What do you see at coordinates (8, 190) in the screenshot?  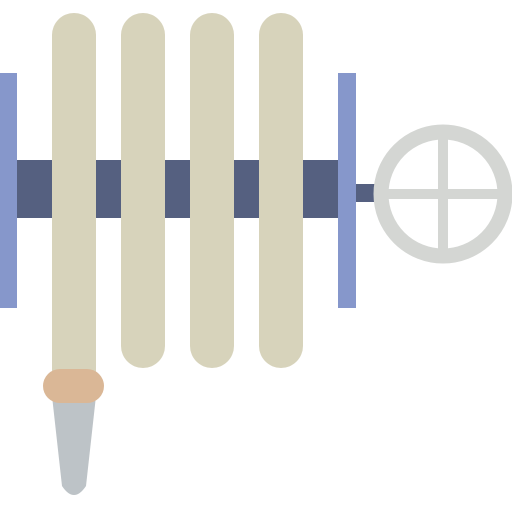 I see `left-side-plate` at bounding box center [8, 190].